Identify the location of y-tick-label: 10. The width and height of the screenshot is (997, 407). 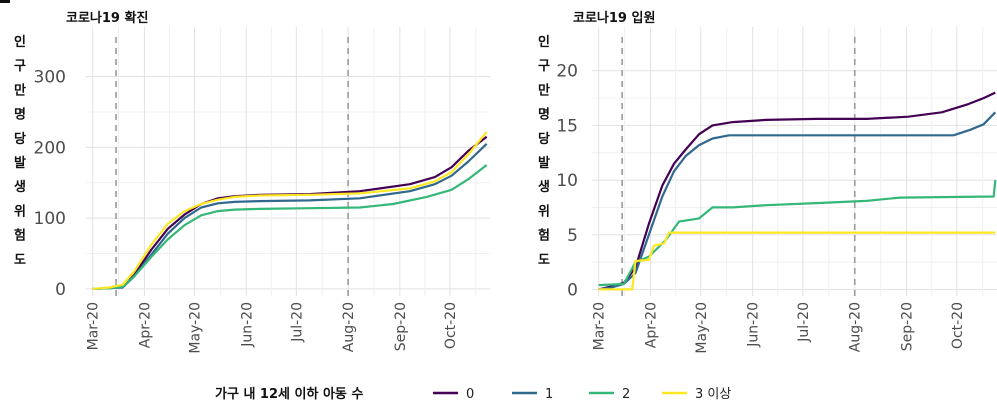
(567, 181).